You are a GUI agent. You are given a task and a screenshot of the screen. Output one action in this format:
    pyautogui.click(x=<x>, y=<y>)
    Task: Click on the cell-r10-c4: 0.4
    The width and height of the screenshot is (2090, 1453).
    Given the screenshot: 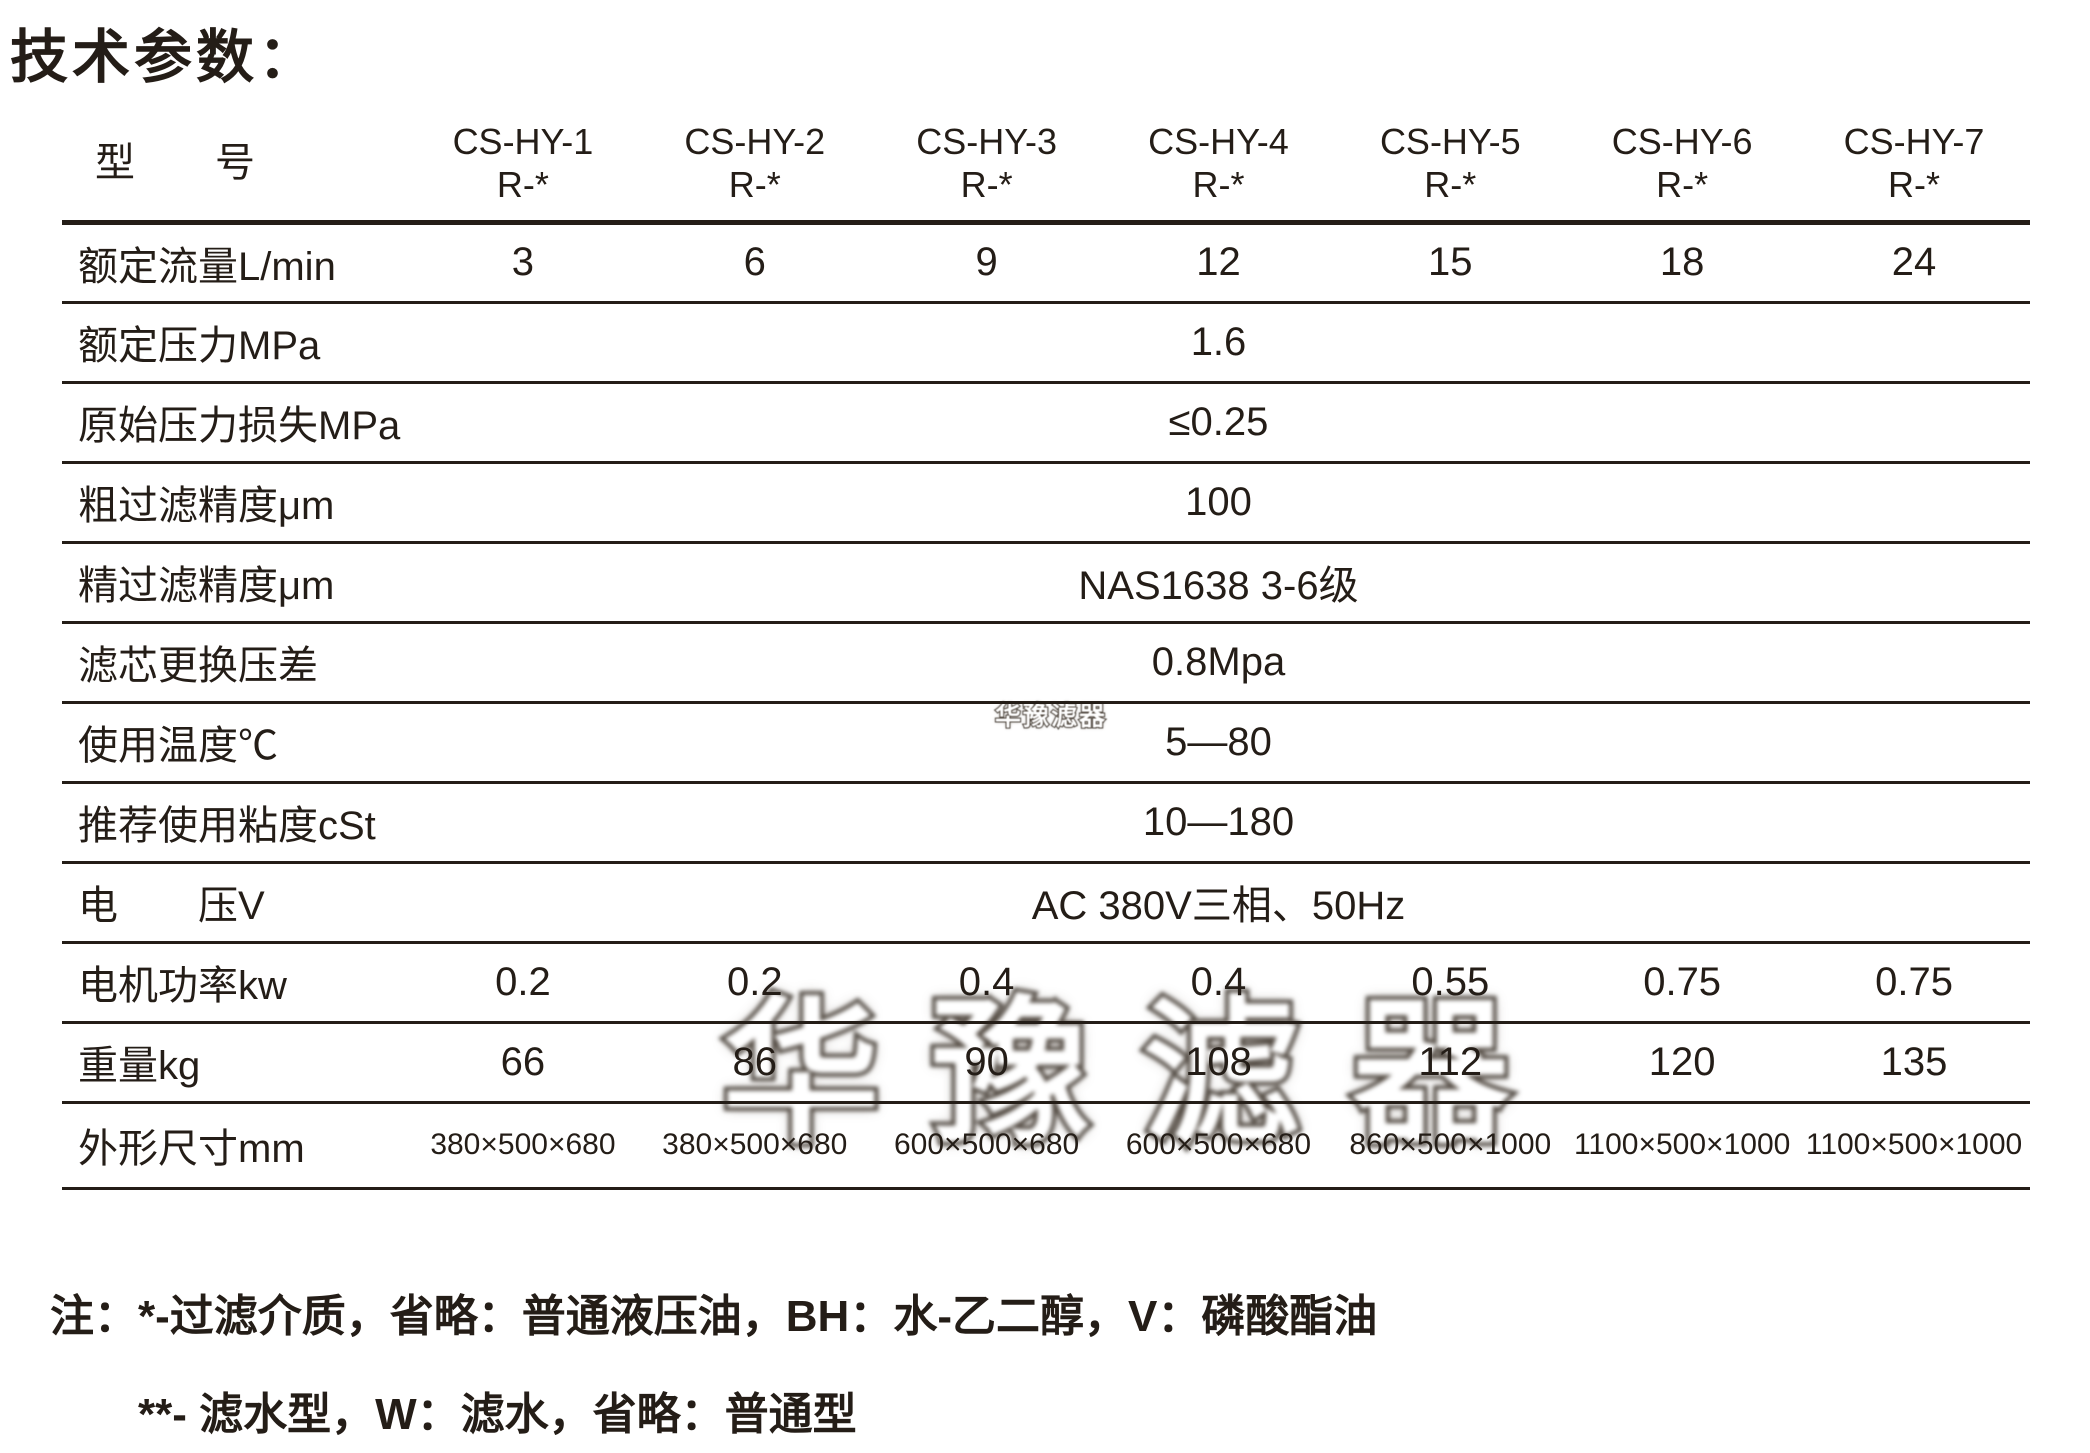 What is the action you would take?
    pyautogui.click(x=1218, y=981)
    